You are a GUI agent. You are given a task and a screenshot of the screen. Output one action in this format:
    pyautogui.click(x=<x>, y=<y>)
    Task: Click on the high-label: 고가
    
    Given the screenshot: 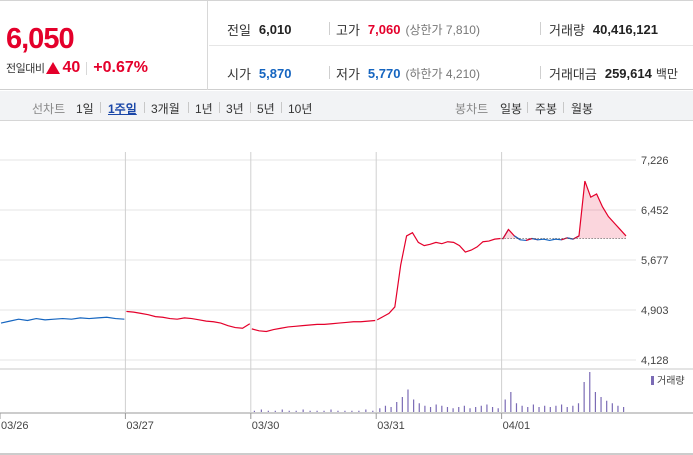 What is the action you would take?
    pyautogui.click(x=348, y=30)
    